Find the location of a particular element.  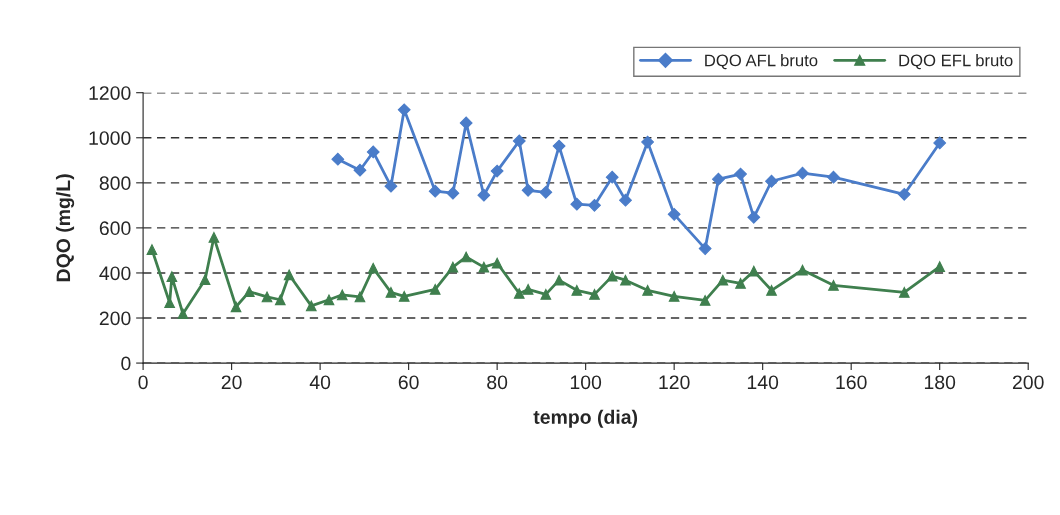

x-tick-label: 200 is located at coordinates (1028, 382).